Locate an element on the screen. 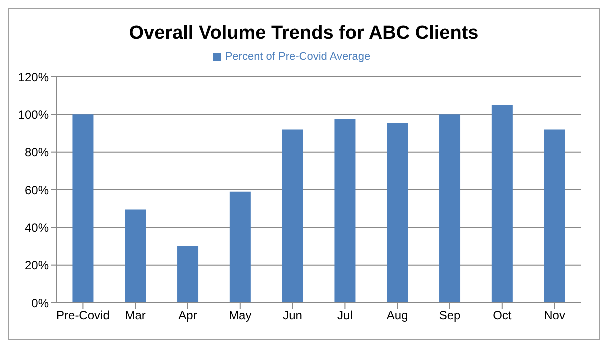 The height and width of the screenshot is (348, 608). x-tick-label: Nov is located at coordinates (555, 315).